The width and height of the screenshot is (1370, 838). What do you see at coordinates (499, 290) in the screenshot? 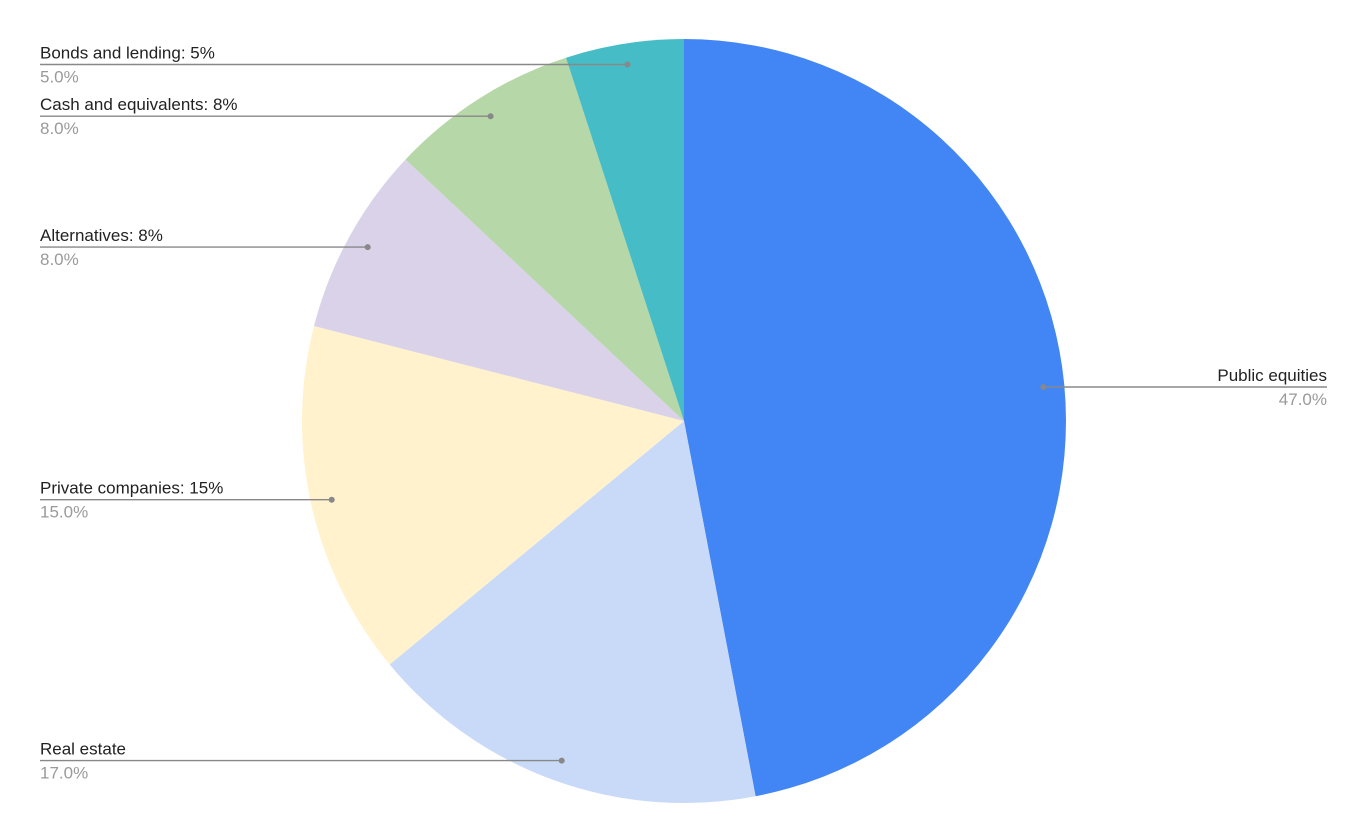
I see `pie-slice-alternatives` at bounding box center [499, 290].